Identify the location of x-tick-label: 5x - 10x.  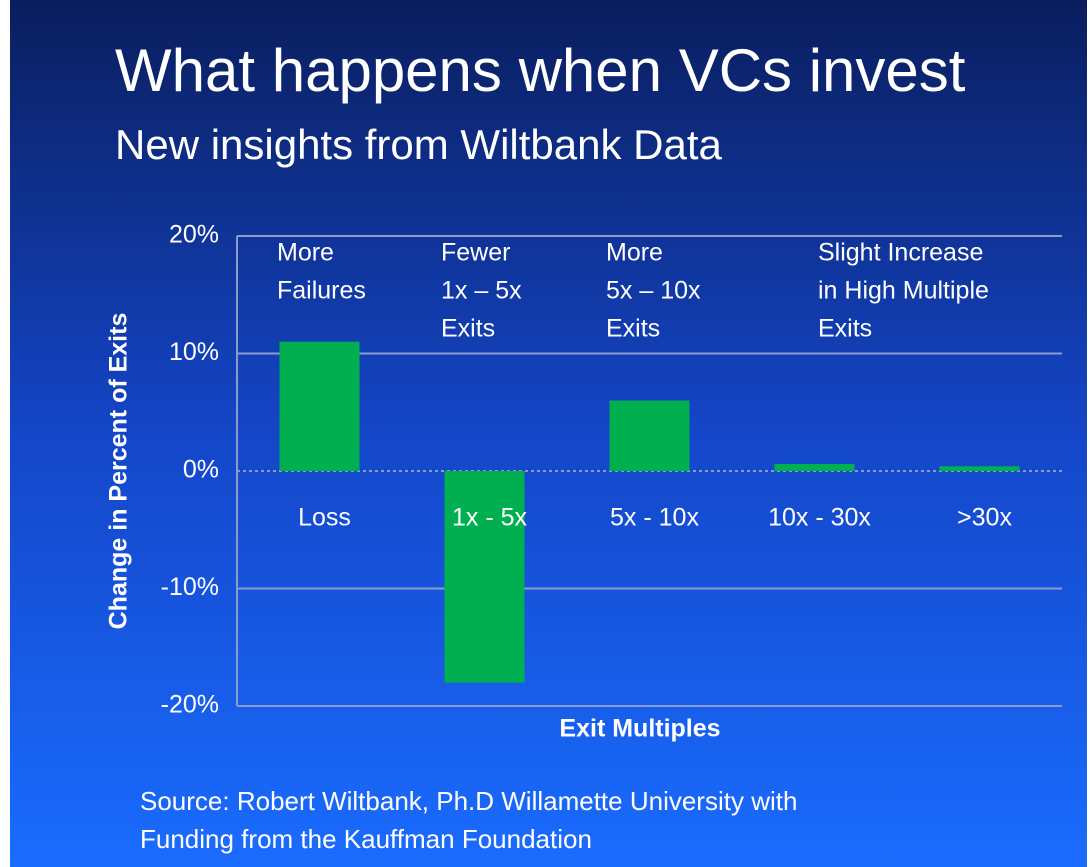
(654, 518).